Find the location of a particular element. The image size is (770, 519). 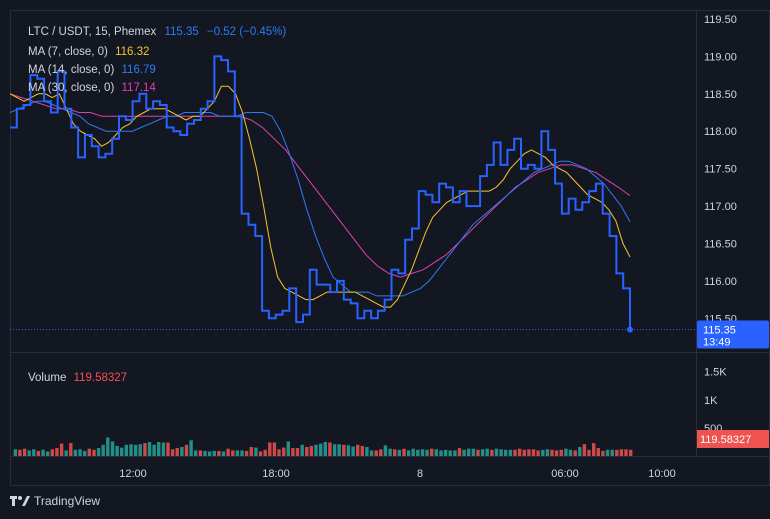

price-tick-label: 119.50 is located at coordinates (720, 20).